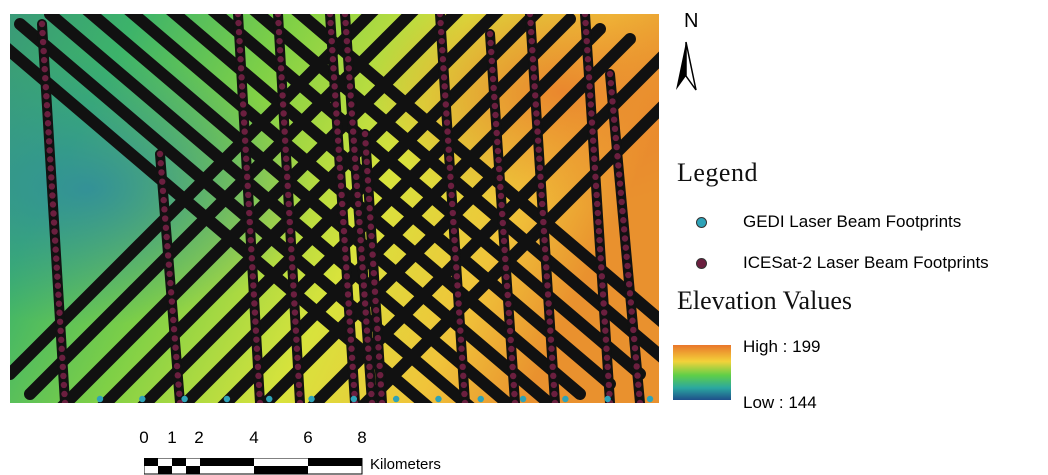 This screenshot has height=475, width=1048. What do you see at coordinates (782, 346) in the screenshot?
I see `elevation-high-label: High : 199` at bounding box center [782, 346].